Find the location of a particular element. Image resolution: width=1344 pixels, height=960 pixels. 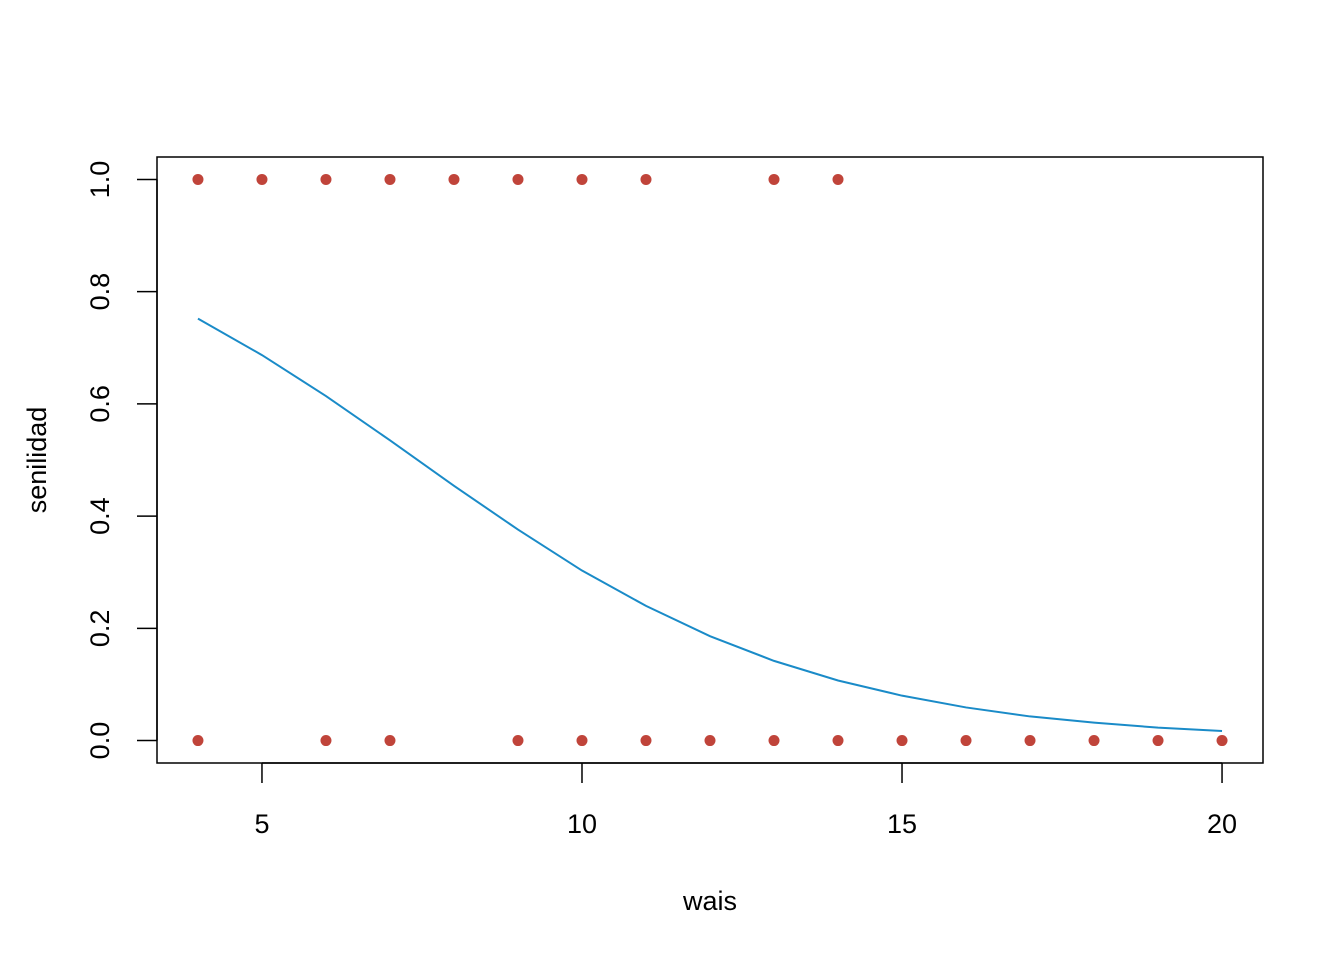

x-tick-label: 15 is located at coordinates (902, 824).